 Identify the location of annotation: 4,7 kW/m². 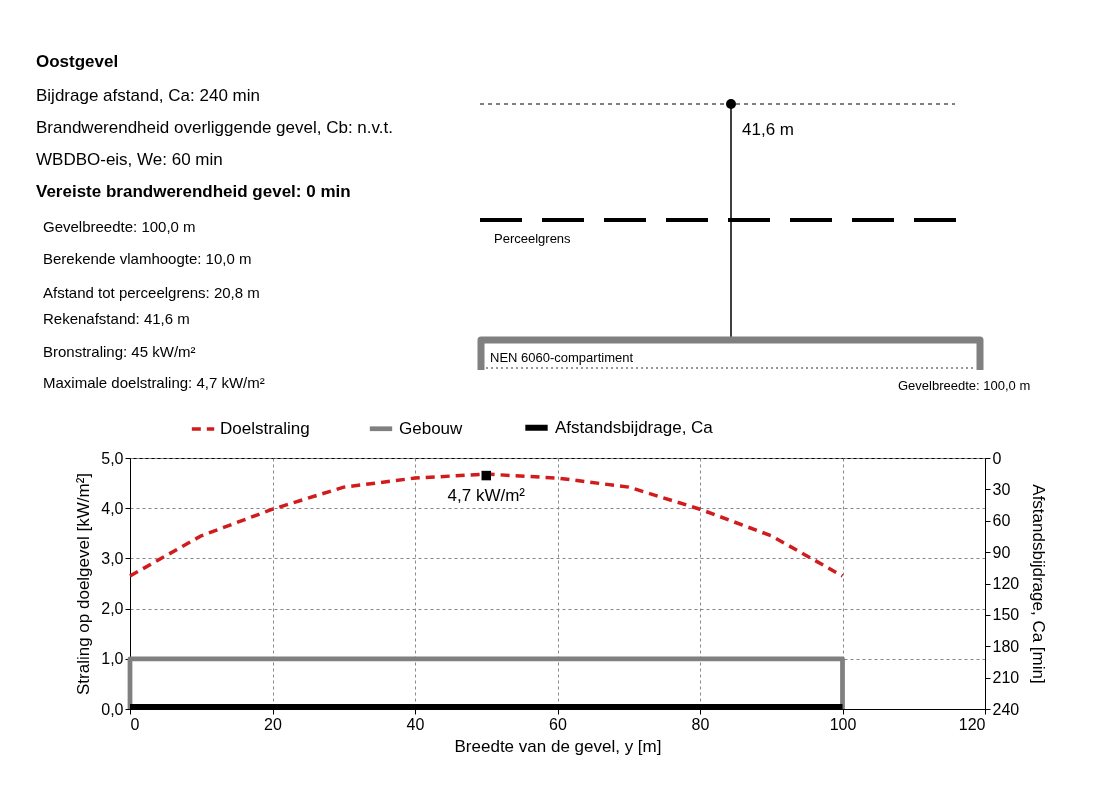
(486, 495).